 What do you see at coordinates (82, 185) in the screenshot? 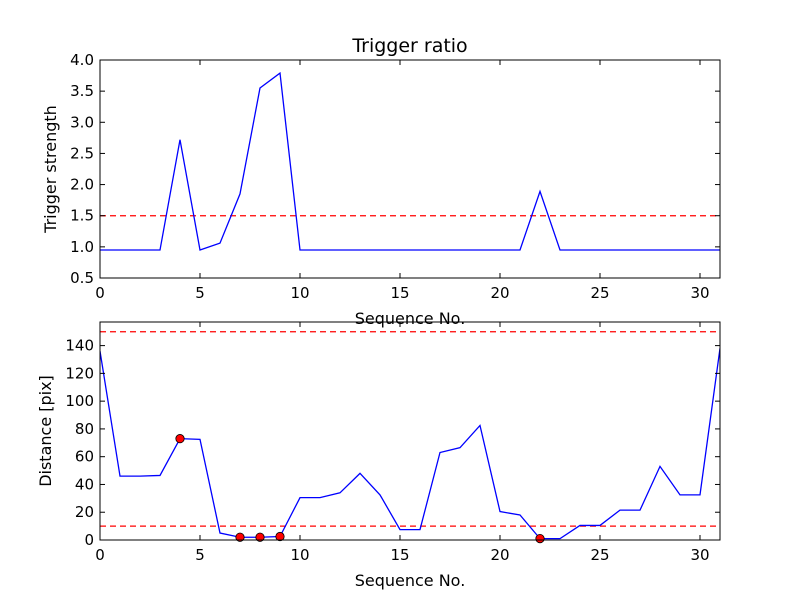
I see `y-tick-label: 2.0` at bounding box center [82, 185].